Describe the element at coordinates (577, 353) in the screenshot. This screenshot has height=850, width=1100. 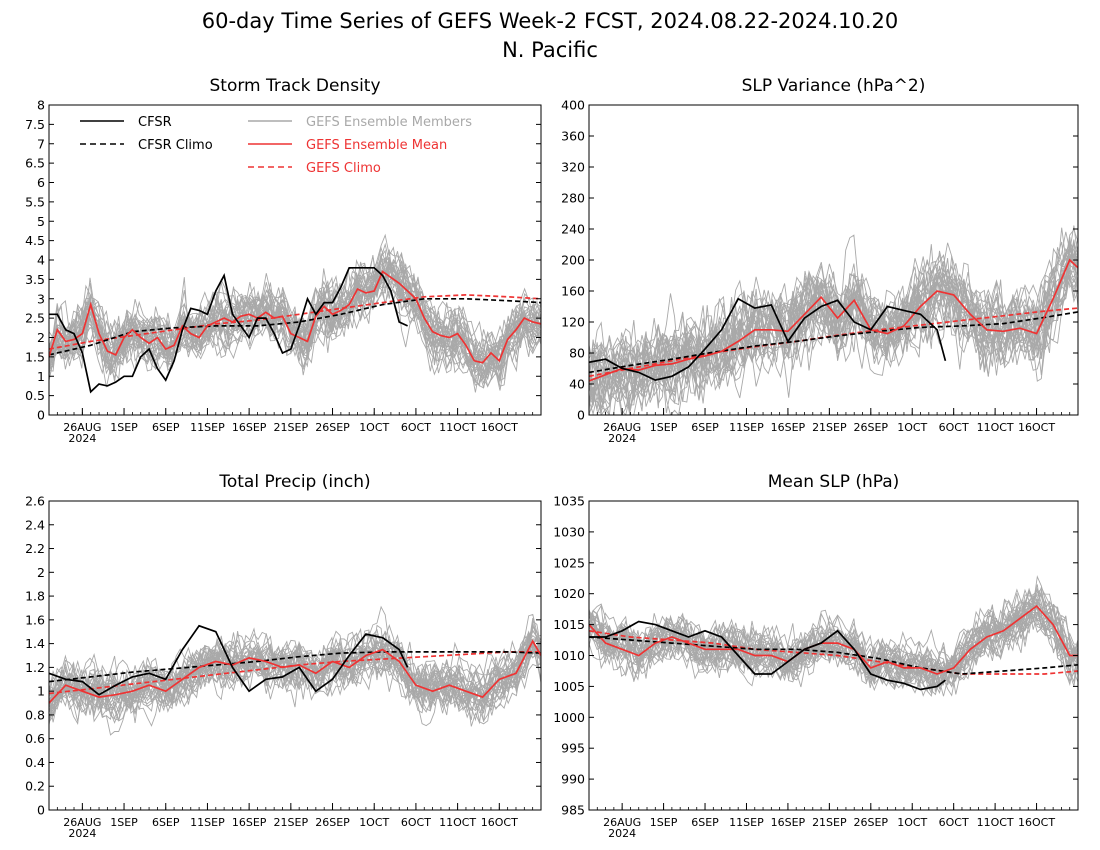
I see `slp-variance-y-tick-label: 80` at that location.